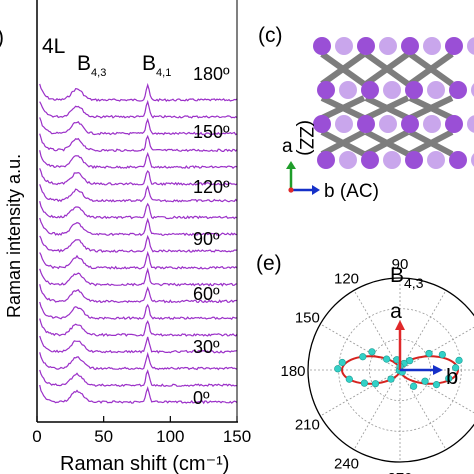 The width and height of the screenshot is (474, 474). I want to click on crystal-structure, so click(393, 103).